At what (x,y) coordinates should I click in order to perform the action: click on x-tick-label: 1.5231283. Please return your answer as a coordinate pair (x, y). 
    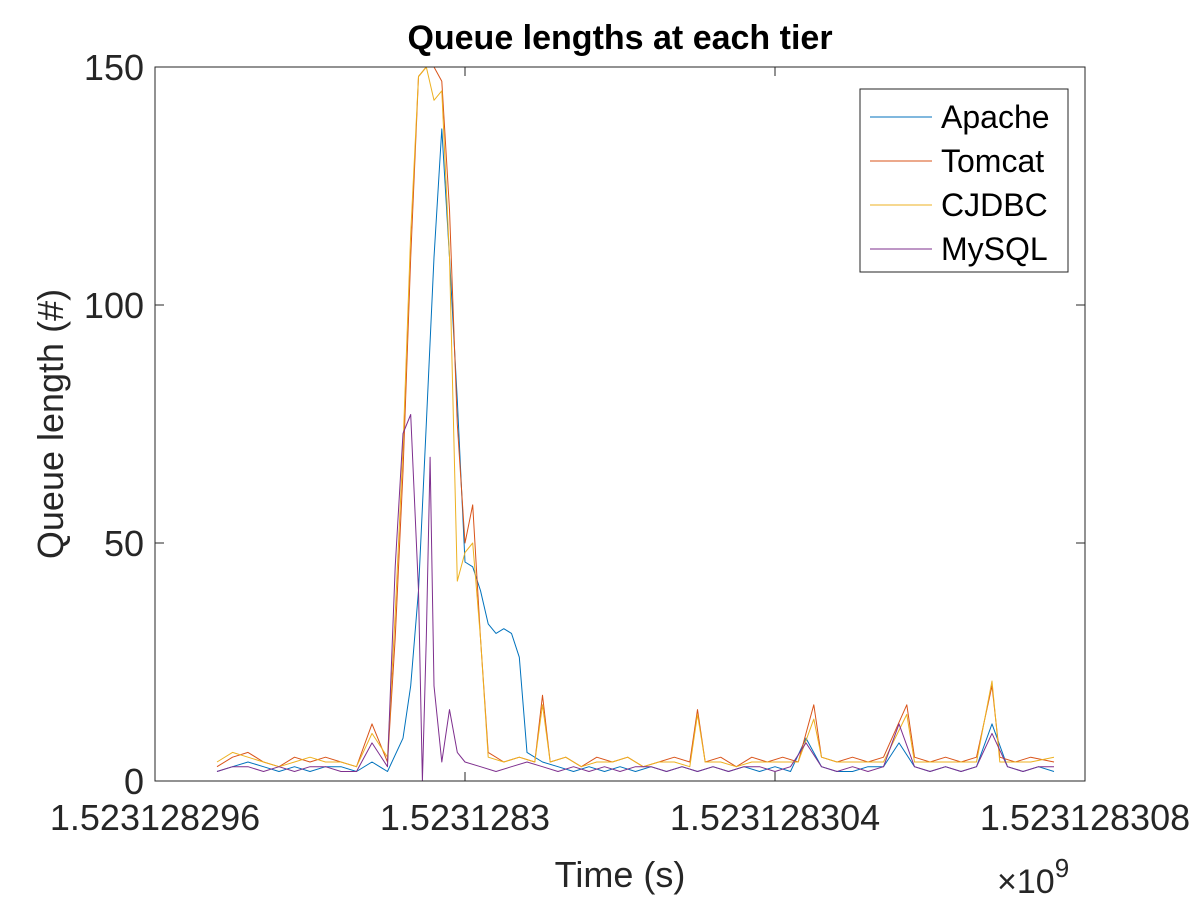
    Looking at the image, I should click on (465, 817).